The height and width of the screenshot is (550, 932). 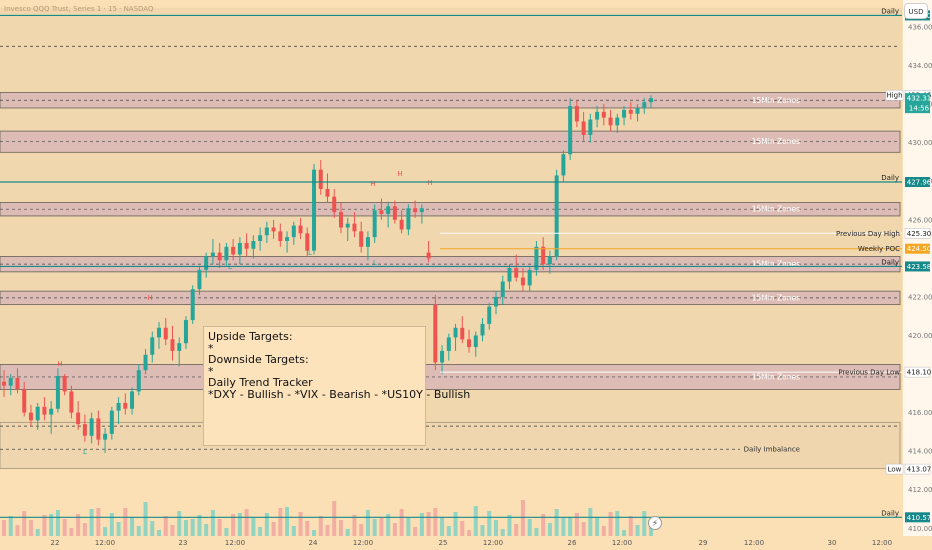 What do you see at coordinates (869, 373) in the screenshot?
I see `level-label: Previous Day Low` at bounding box center [869, 373].